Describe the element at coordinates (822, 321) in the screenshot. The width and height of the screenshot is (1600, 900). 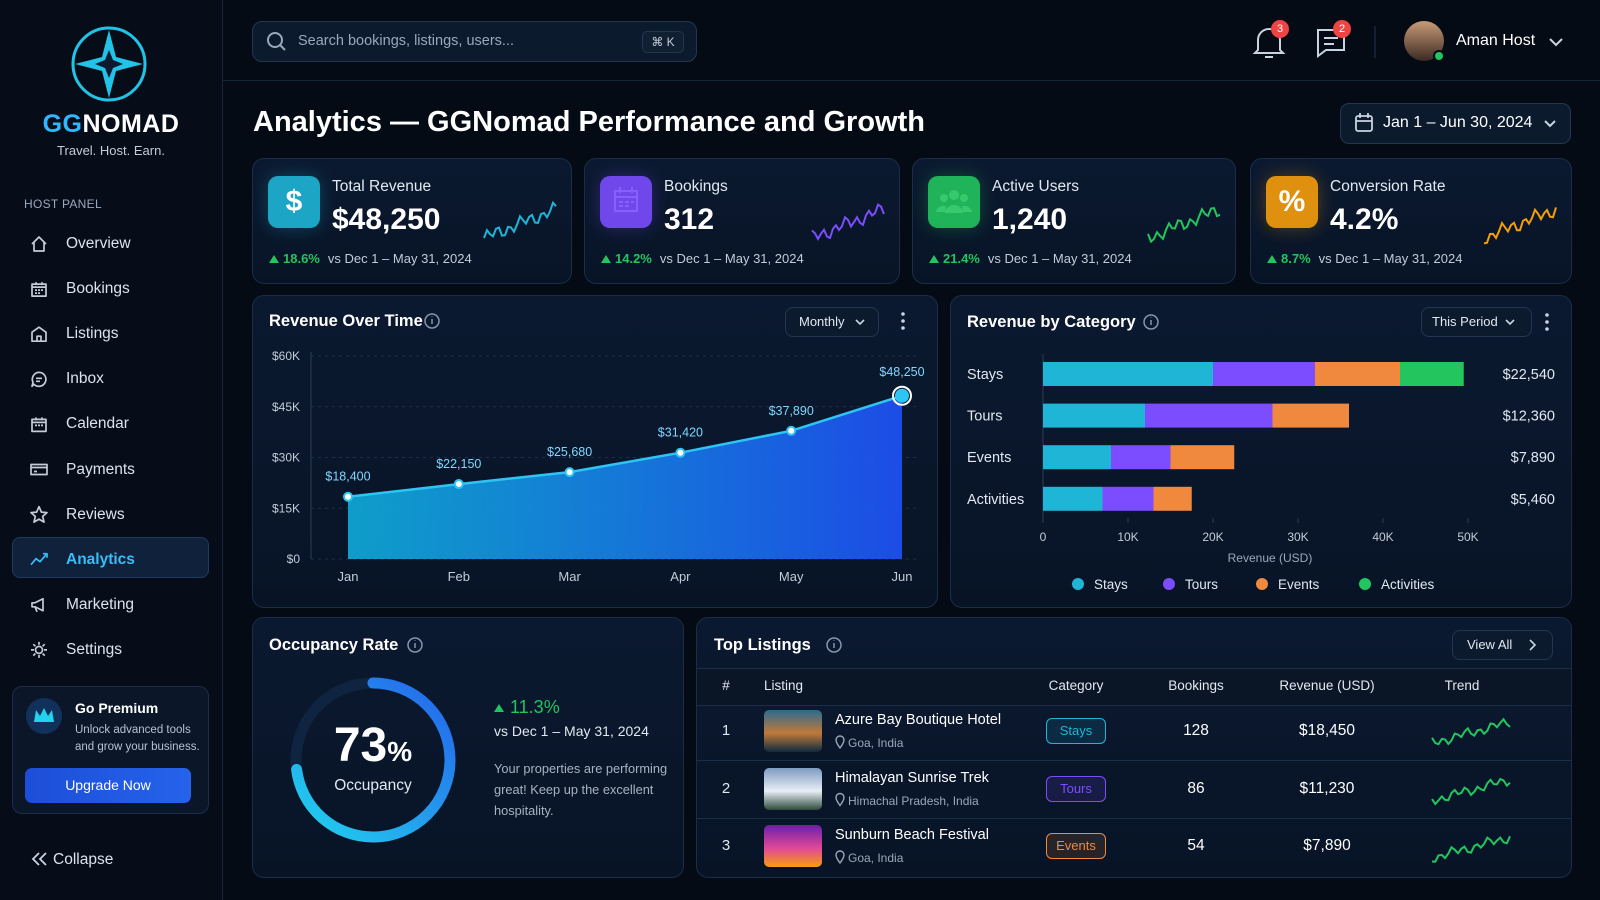
I see `period-label: Monthly` at that location.